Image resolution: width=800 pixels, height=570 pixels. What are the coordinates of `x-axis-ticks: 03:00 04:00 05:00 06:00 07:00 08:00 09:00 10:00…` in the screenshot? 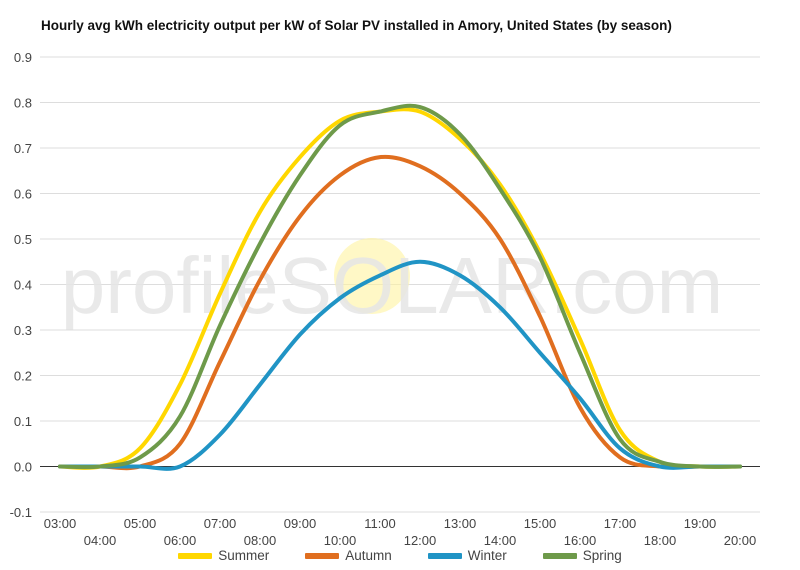 It's located at (400, 532).